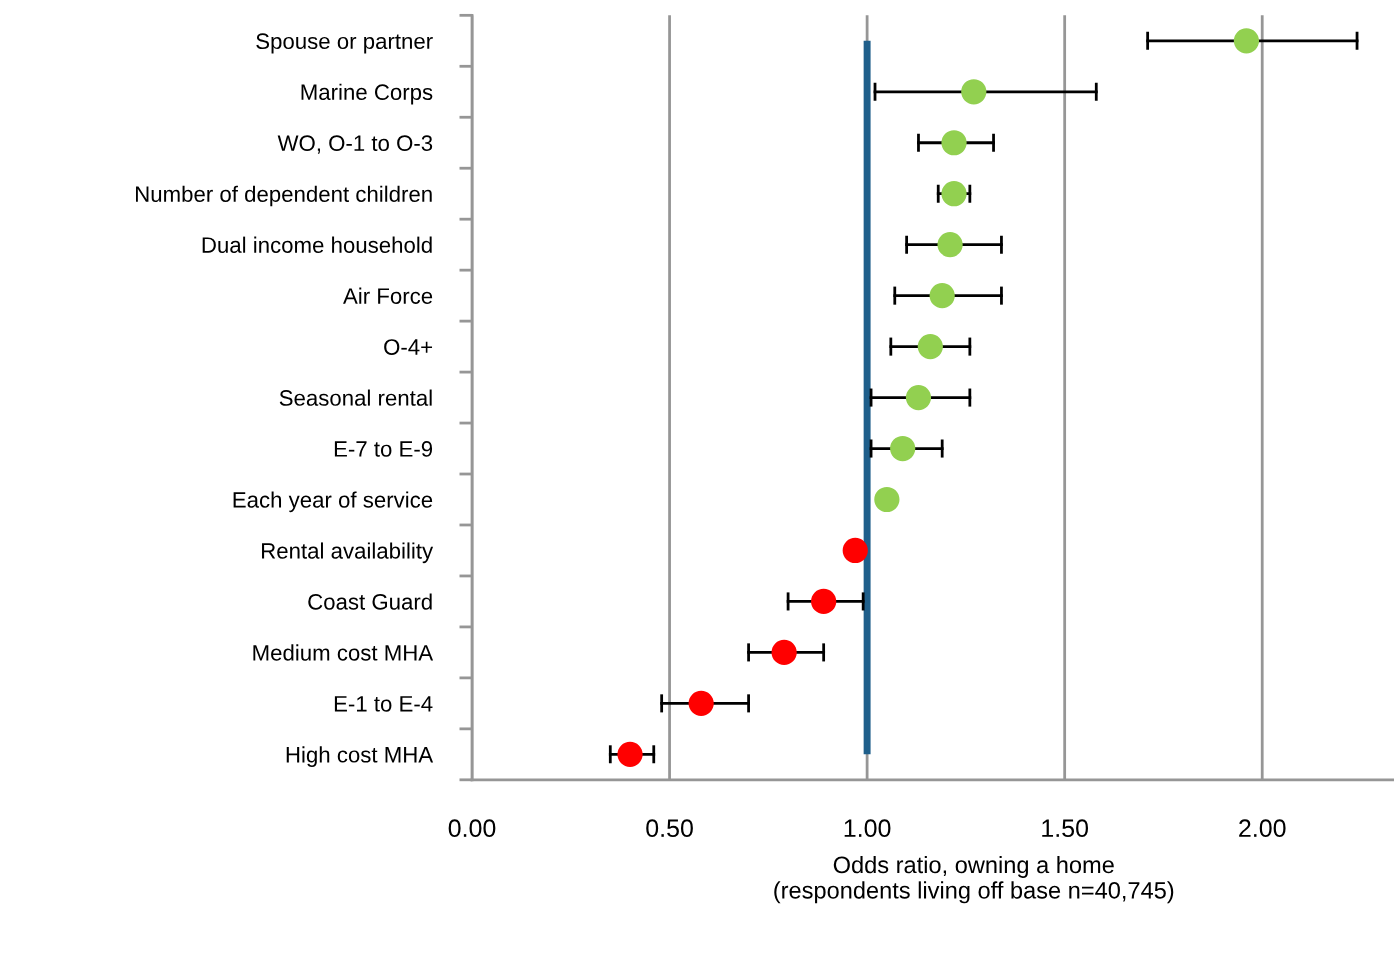  I want to click on y-tick-label: Marine Corps, so click(367, 94).